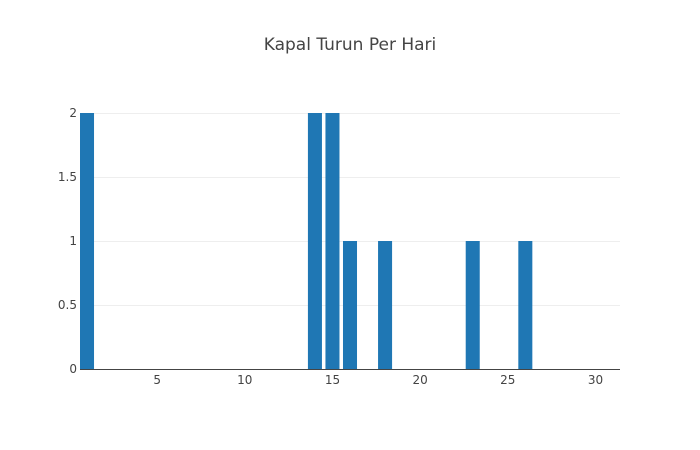 This screenshot has height=450, width=700. I want to click on y-tick-label: 0, so click(73, 369).